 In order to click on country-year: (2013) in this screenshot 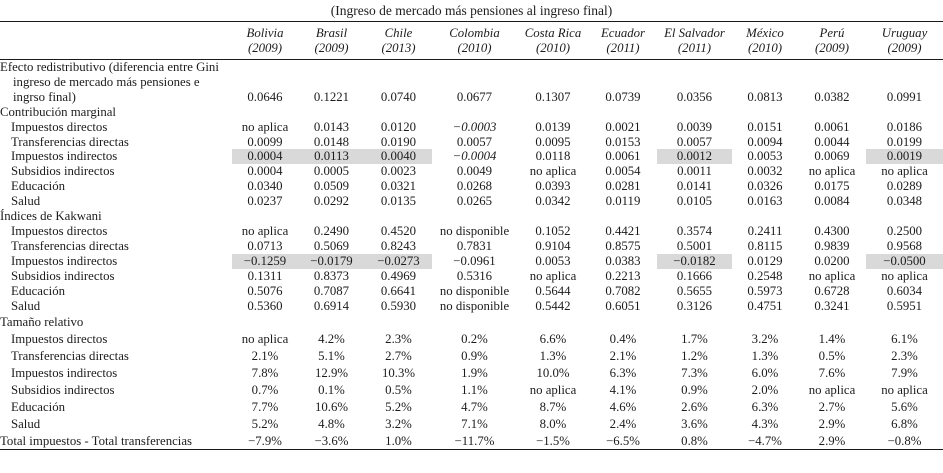, I will do `click(398, 48)`.